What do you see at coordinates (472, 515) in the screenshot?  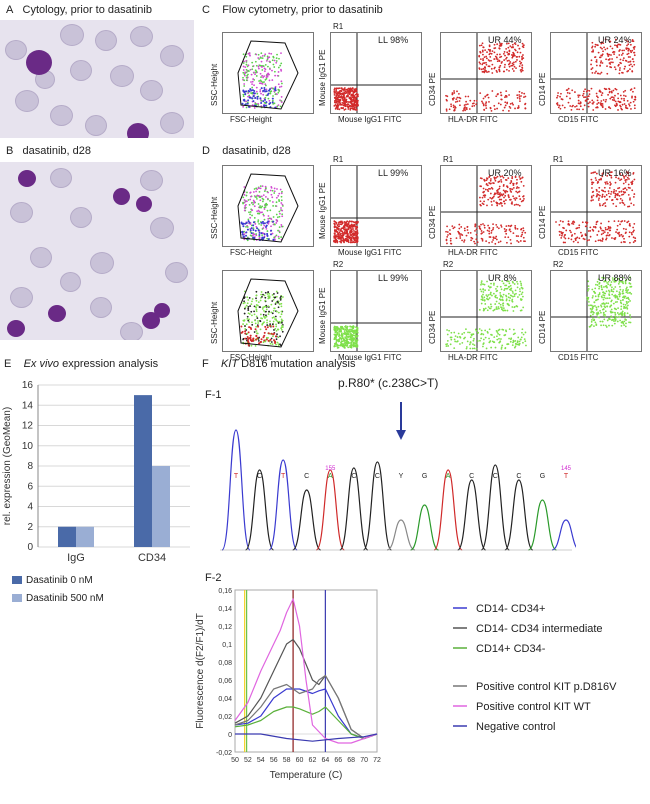 I see `trace-peak` at bounding box center [472, 515].